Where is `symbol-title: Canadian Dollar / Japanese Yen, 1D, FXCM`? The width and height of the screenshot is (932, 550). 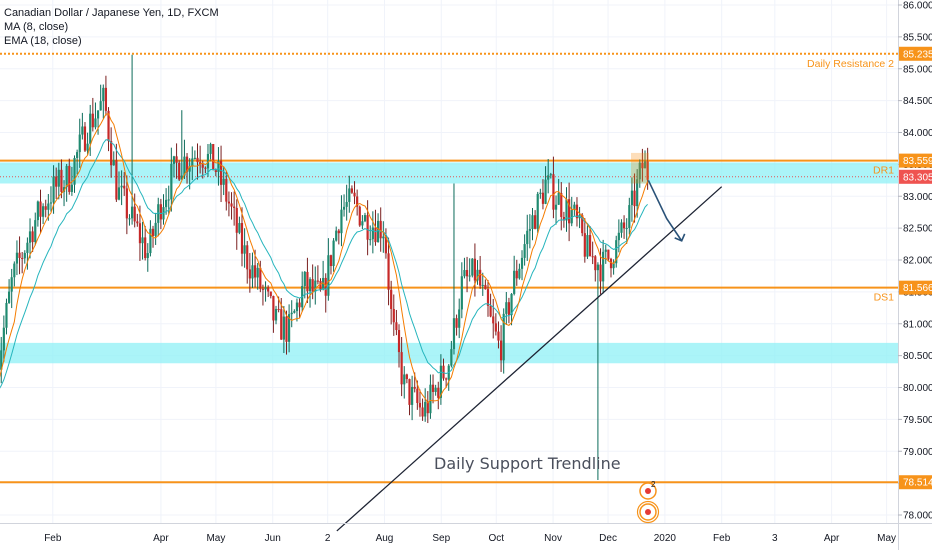
symbol-title: Canadian Dollar / Japanese Yen, 1D, FXCM is located at coordinates (111, 13).